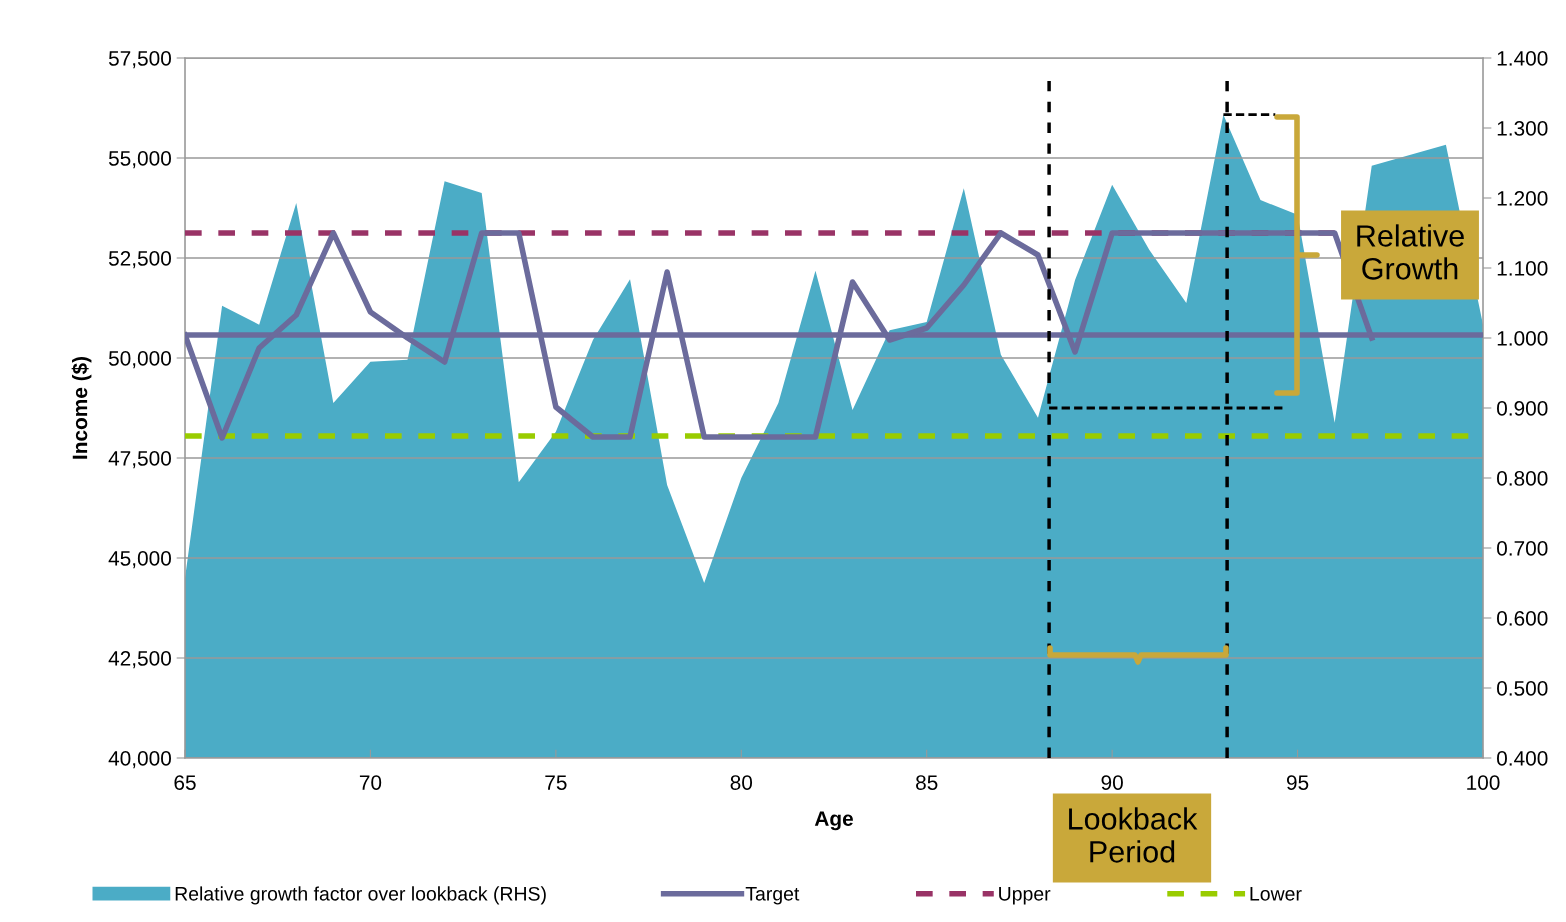 This screenshot has height=922, width=1566. I want to click on annotation: Relative Growth, so click(1410, 252).